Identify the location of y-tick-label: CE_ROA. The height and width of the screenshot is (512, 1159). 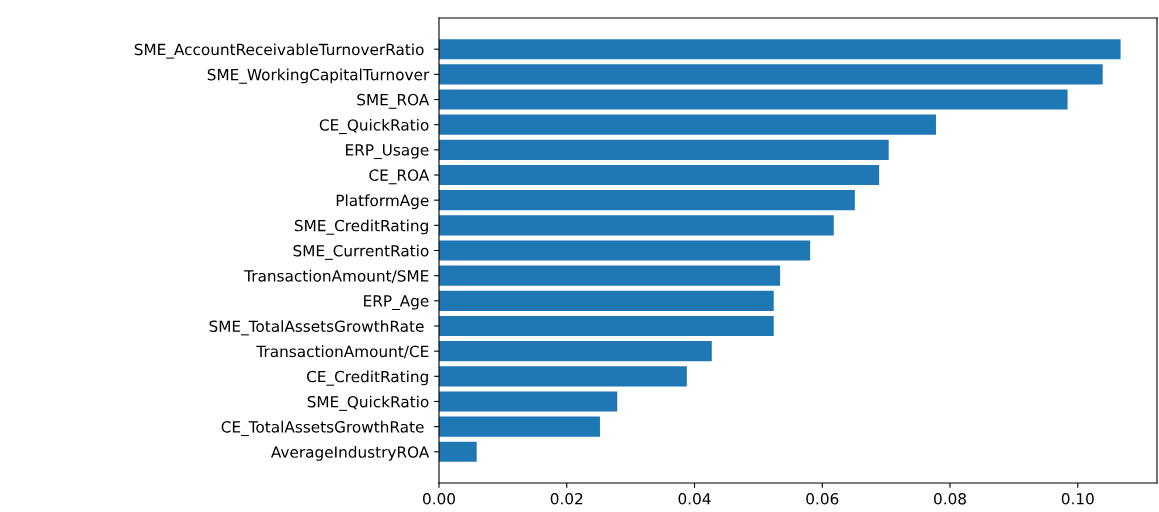
(399, 177).